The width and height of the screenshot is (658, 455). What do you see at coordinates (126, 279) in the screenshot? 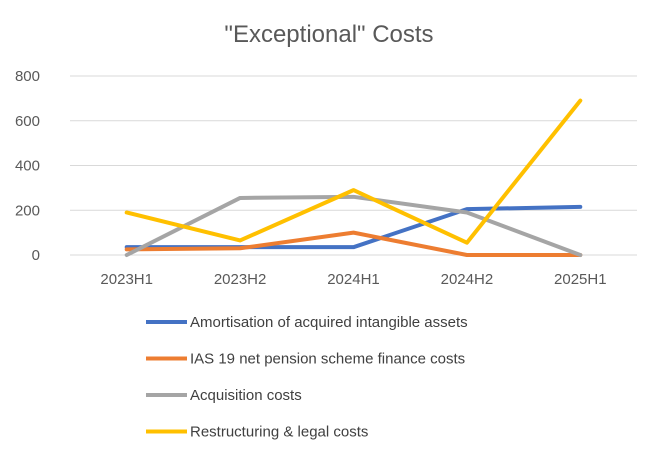
I see `x-tick-label: 2023H1` at bounding box center [126, 279].